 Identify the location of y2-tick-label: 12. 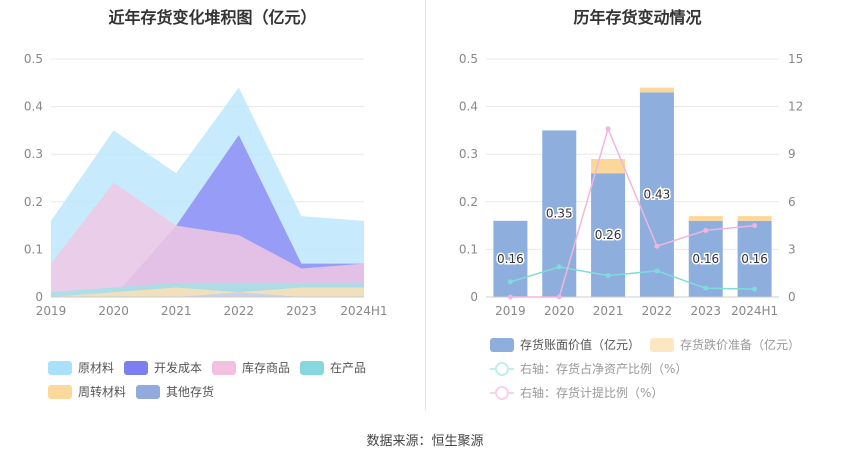
(795, 107).